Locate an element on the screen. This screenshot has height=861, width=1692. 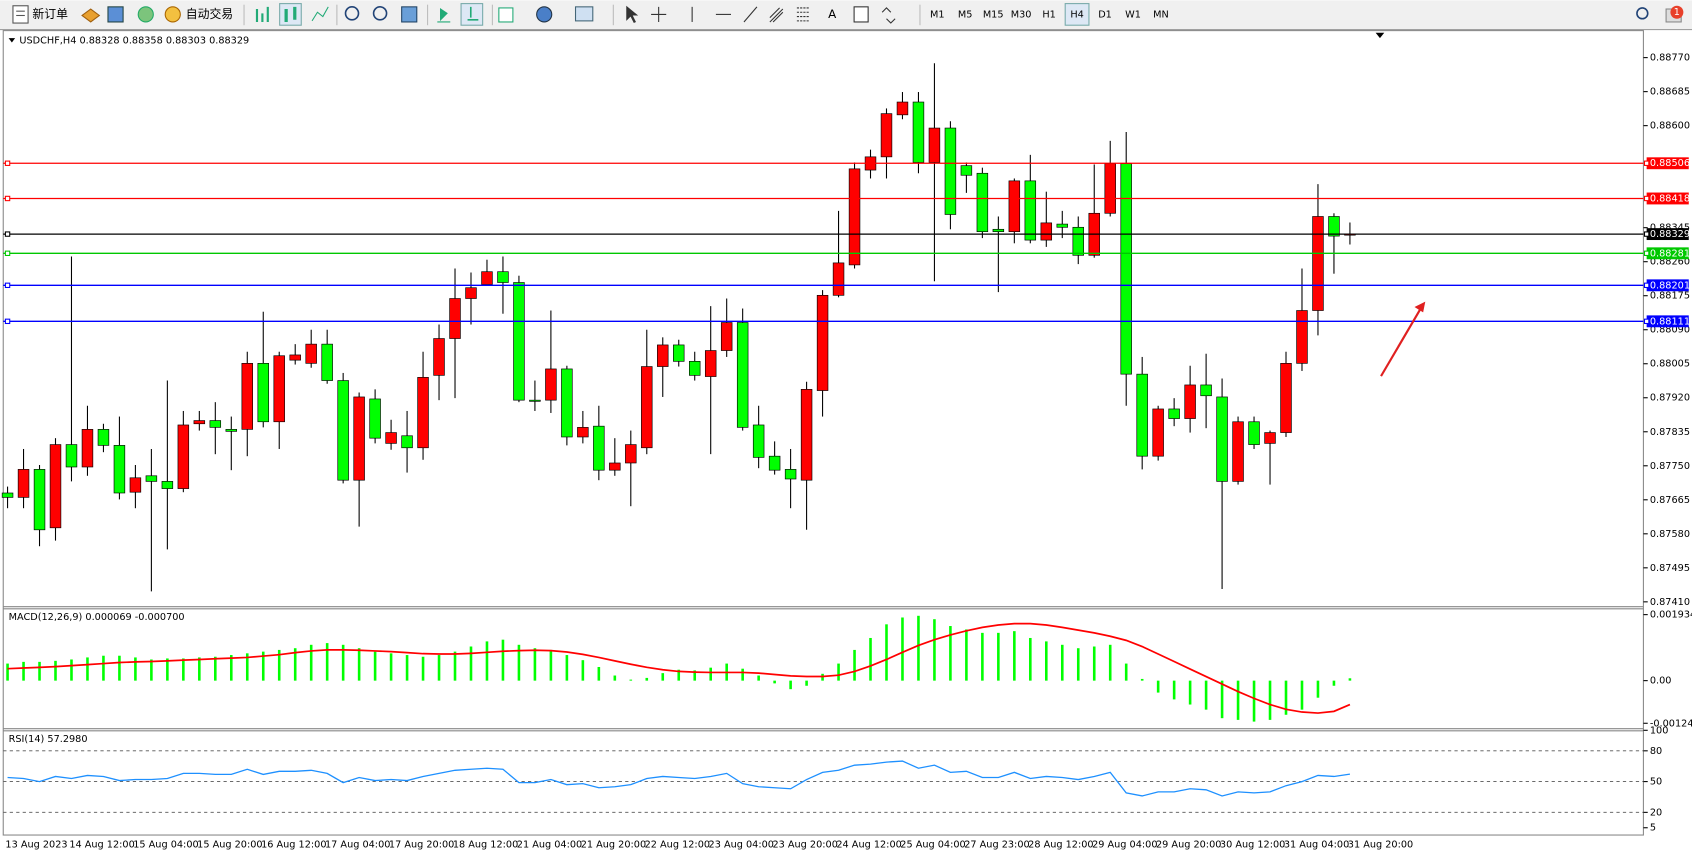
indicators-icon is located at coordinates (506, 15).